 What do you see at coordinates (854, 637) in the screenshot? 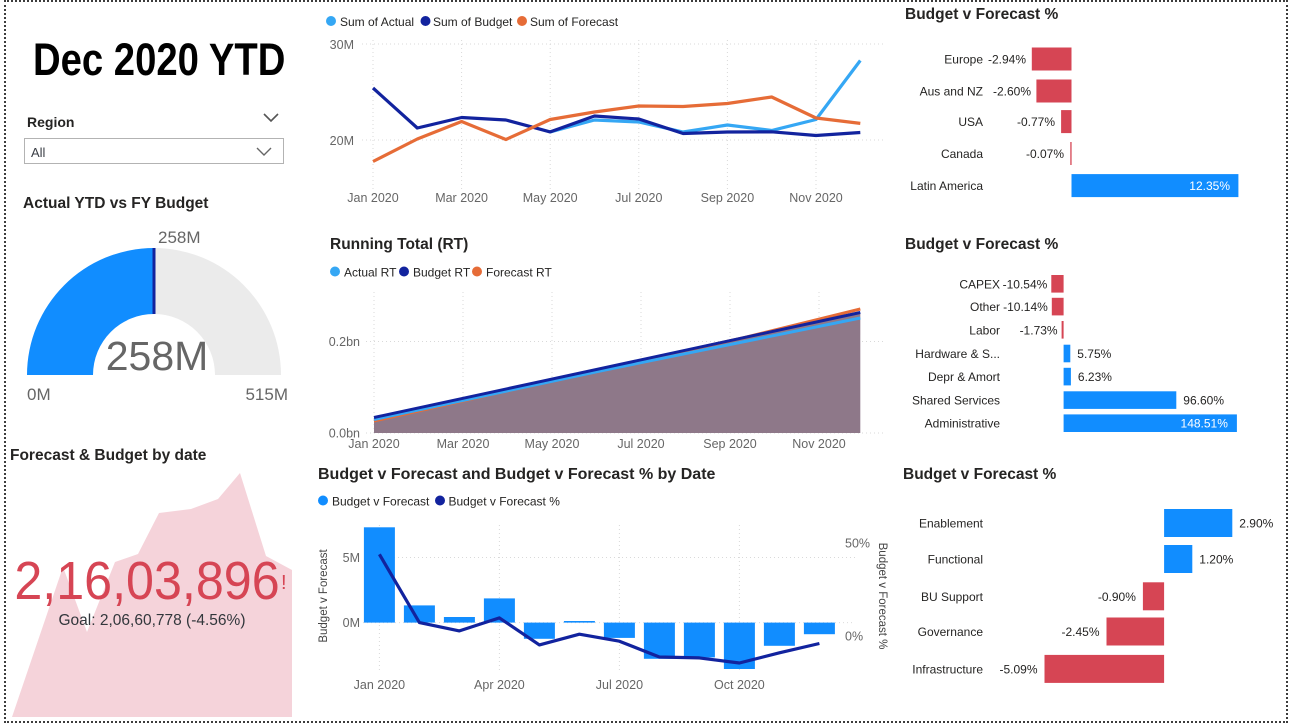
I see `svg-text: 0%` at bounding box center [854, 637].